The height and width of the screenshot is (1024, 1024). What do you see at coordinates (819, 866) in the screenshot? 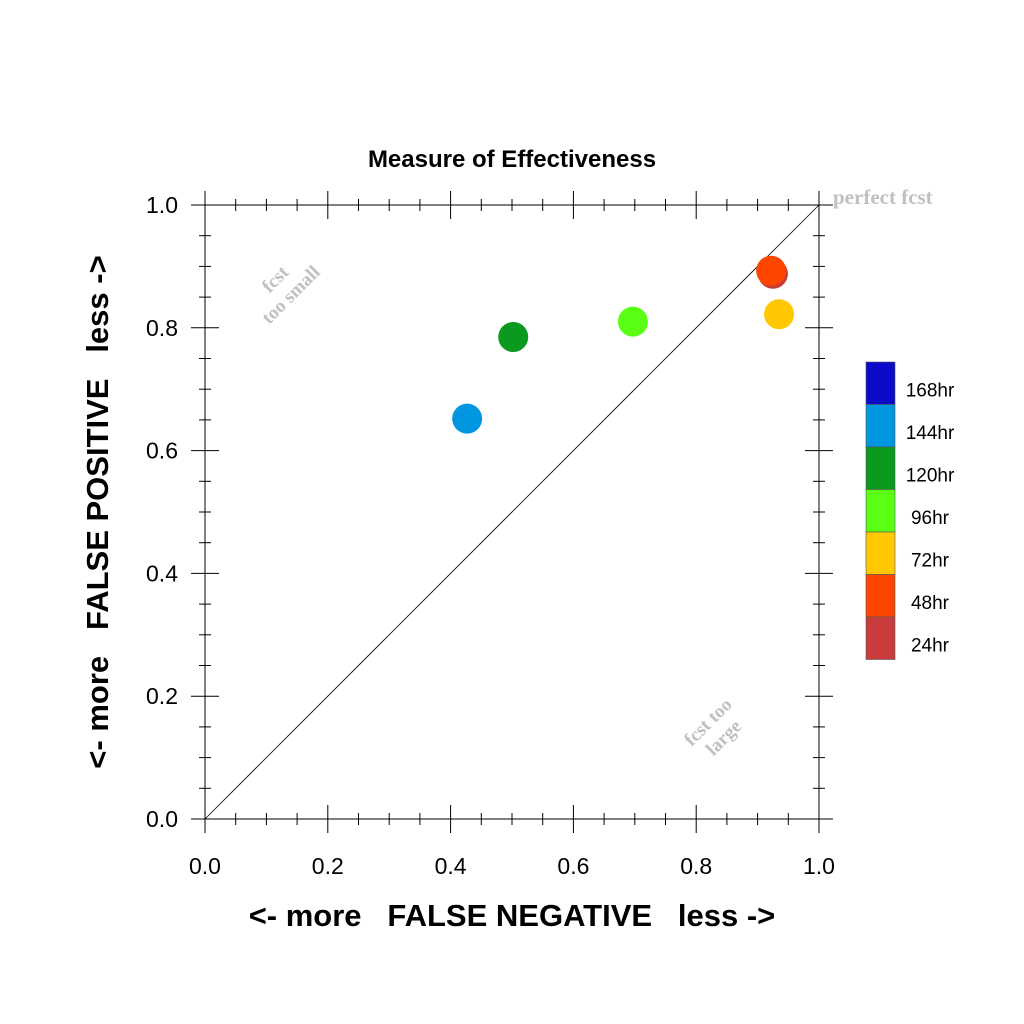
I see `x-tick-label: 1.0` at bounding box center [819, 866].